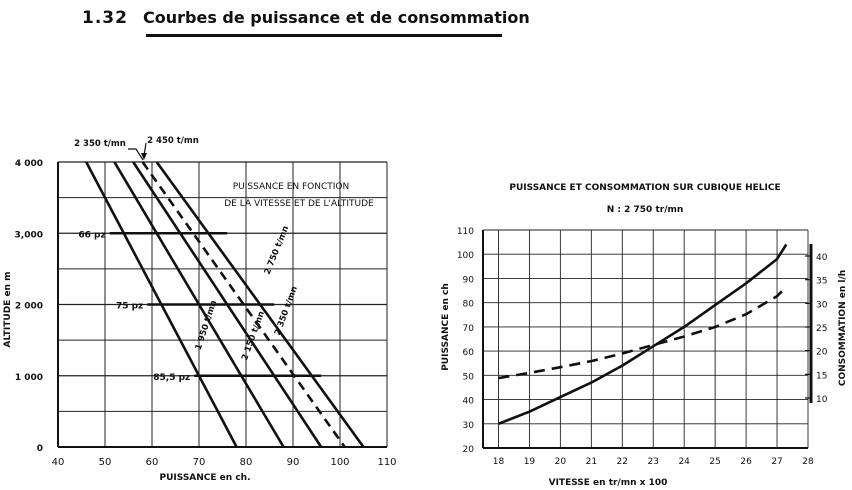  I want to click on chart-subtitle: N : 2 750 tr/mn, so click(645, 210).